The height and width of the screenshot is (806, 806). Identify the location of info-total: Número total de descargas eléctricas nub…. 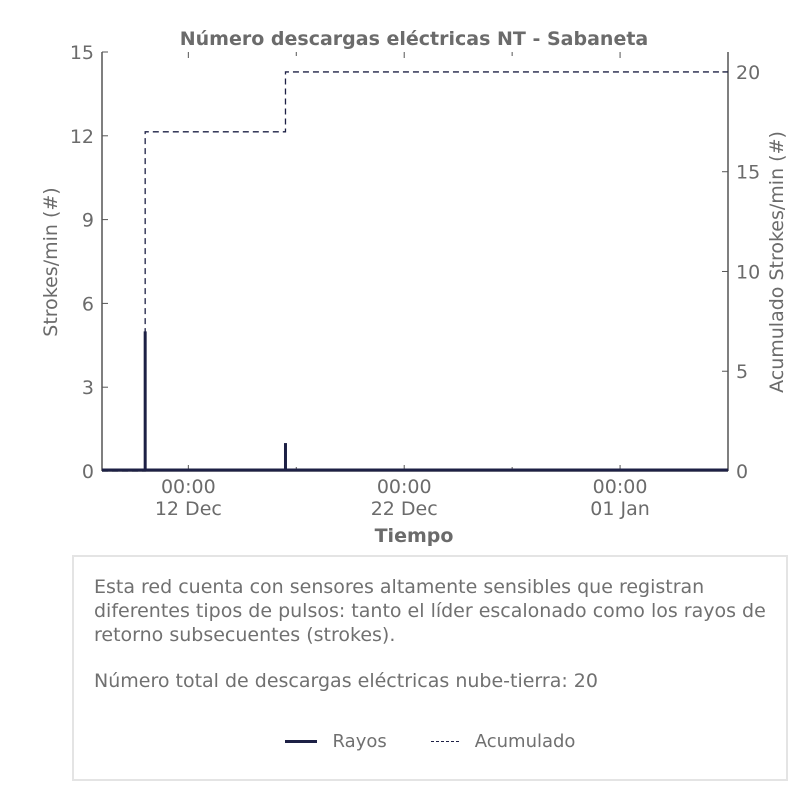
(346, 681).